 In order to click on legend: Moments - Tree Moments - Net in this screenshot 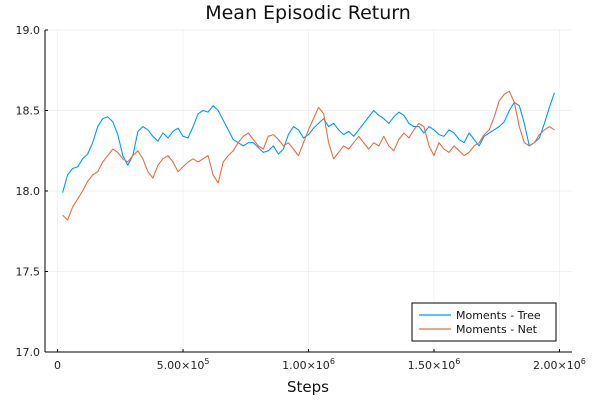, I will do `click(484, 322)`.